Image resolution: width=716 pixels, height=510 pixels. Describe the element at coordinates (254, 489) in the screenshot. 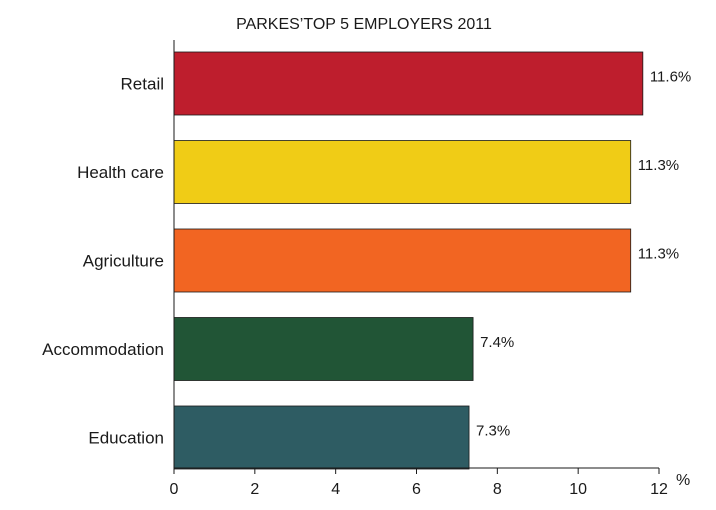

I see `x-tick-label-2: 2` at that location.